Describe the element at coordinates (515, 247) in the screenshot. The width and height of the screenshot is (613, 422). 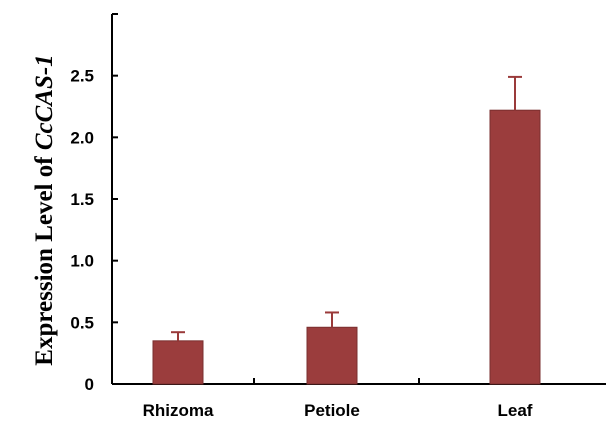
I see `bar-leaf` at that location.